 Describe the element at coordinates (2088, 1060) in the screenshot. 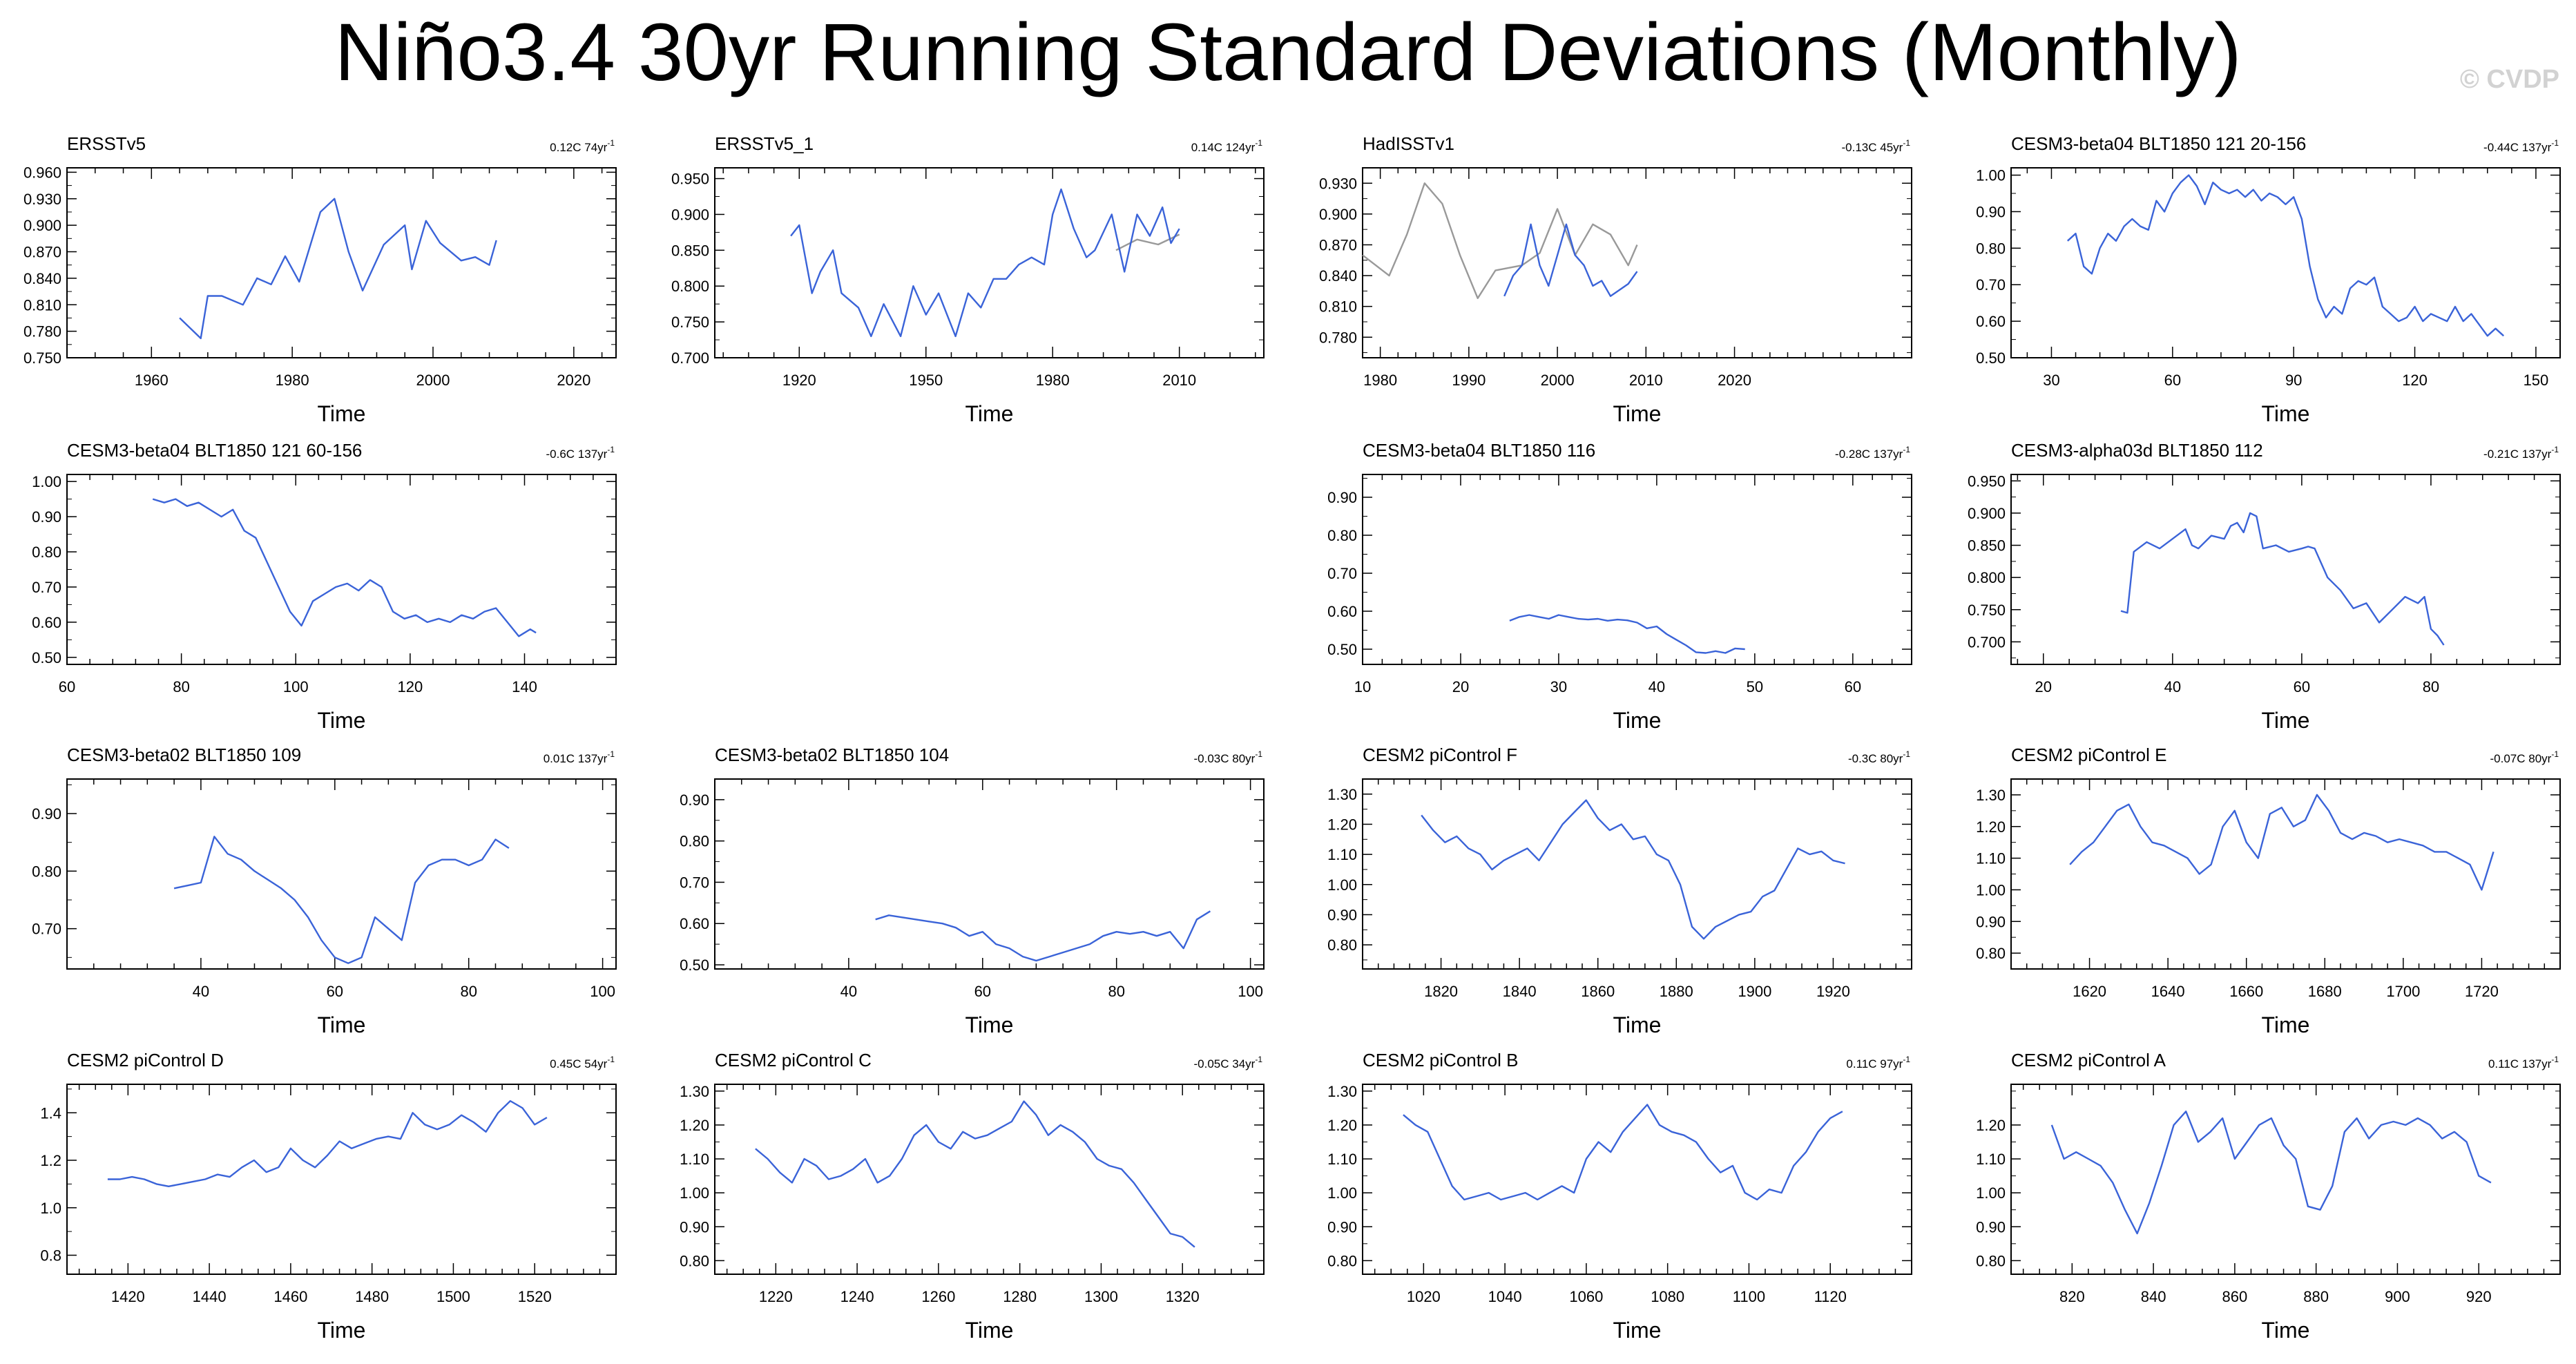

I see `panel-title: CESM2 piControl A` at that location.